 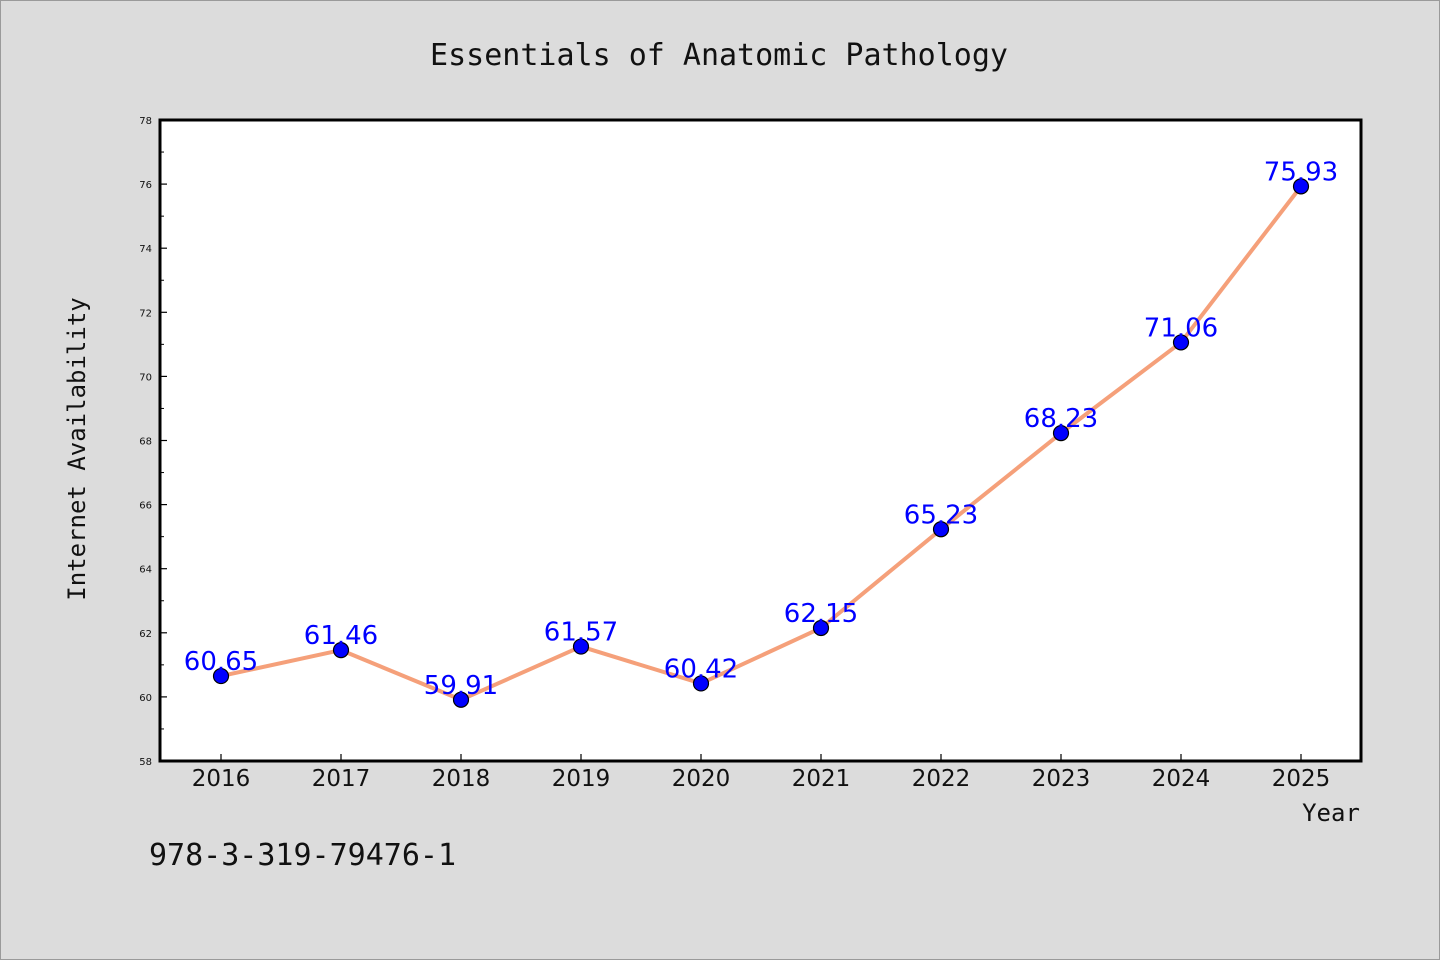 I want to click on x-tick-label: 2017, so click(x=341, y=779).